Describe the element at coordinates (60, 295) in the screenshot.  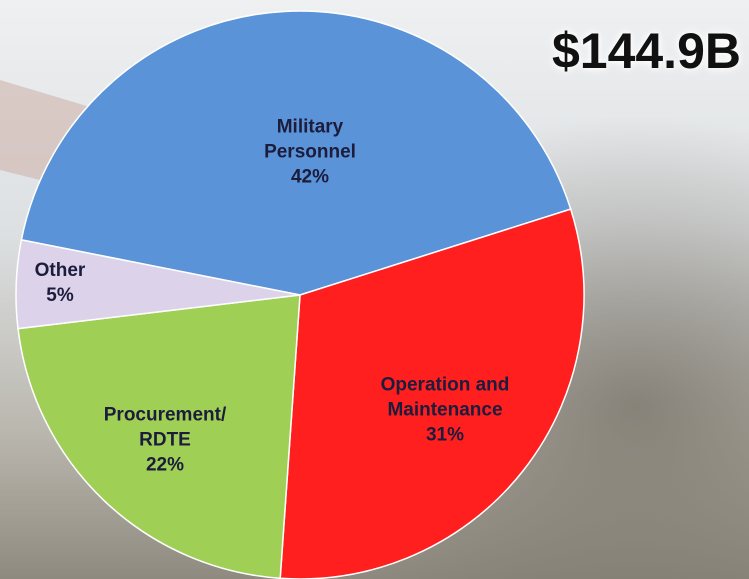
I see `value-label: 5%` at that location.